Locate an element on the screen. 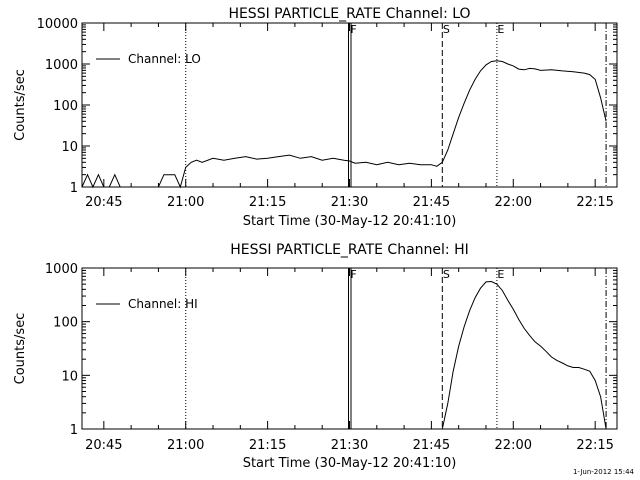  footer-date: 1-Jun-2012 15:44 is located at coordinates (603, 472).